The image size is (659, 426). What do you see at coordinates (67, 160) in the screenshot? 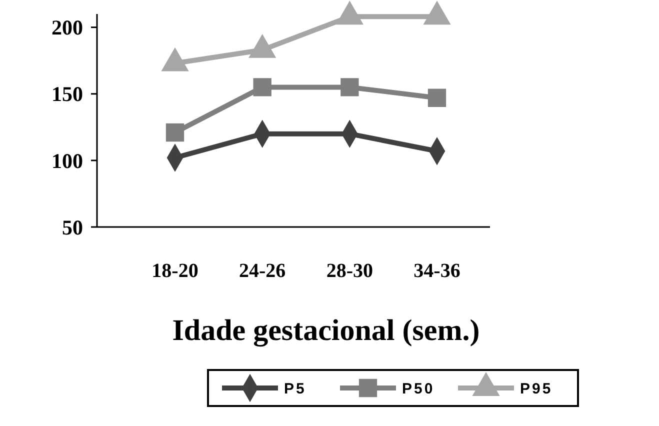
I see `y-tick-label: 100` at bounding box center [67, 160].